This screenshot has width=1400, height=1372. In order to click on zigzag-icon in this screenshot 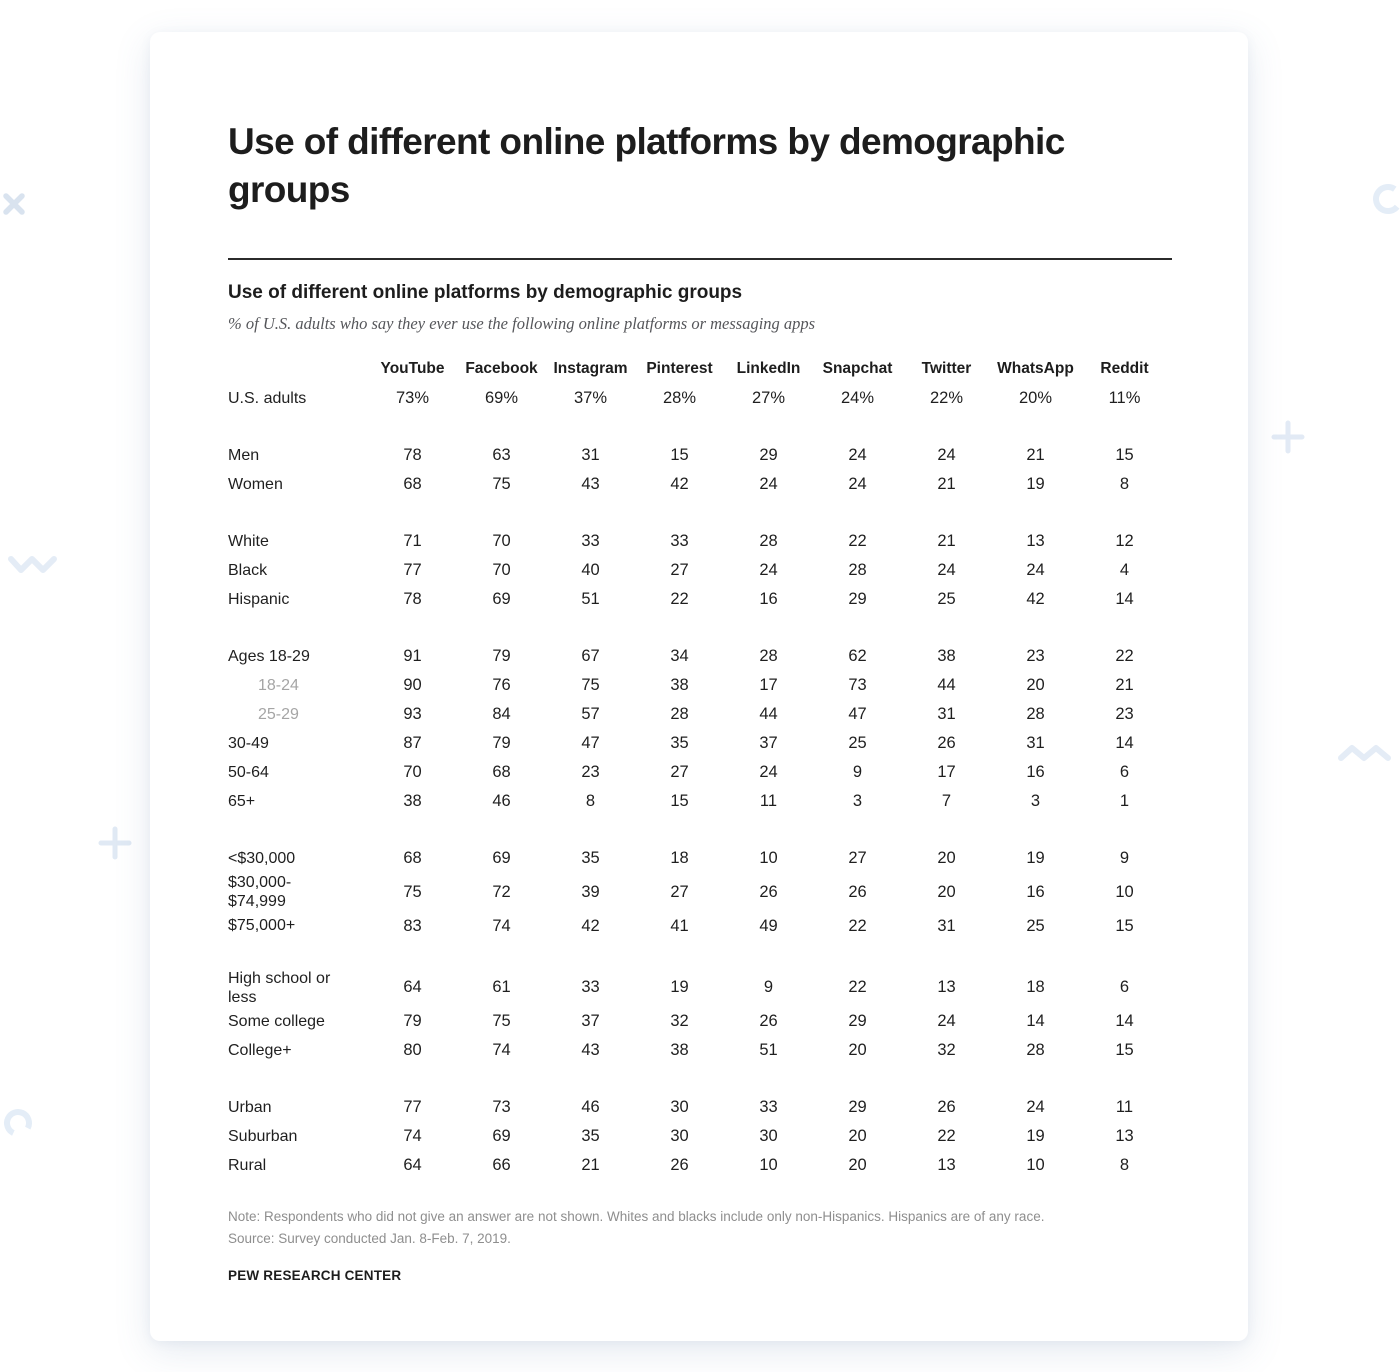, I will do `click(34, 565)`.